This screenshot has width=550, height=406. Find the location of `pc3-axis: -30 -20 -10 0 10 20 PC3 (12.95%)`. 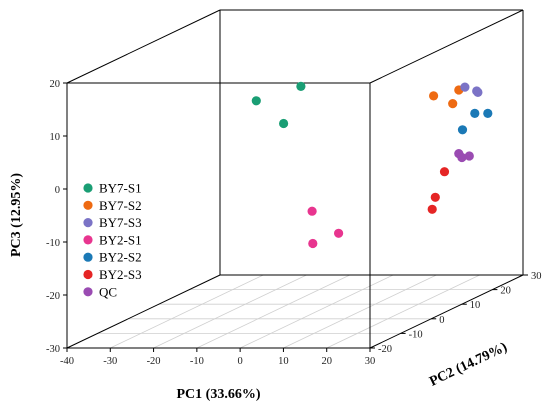

pc3-axis: -30 -20 -10 0 10 20 PC3 (12.95%) is located at coordinates (38, 217).